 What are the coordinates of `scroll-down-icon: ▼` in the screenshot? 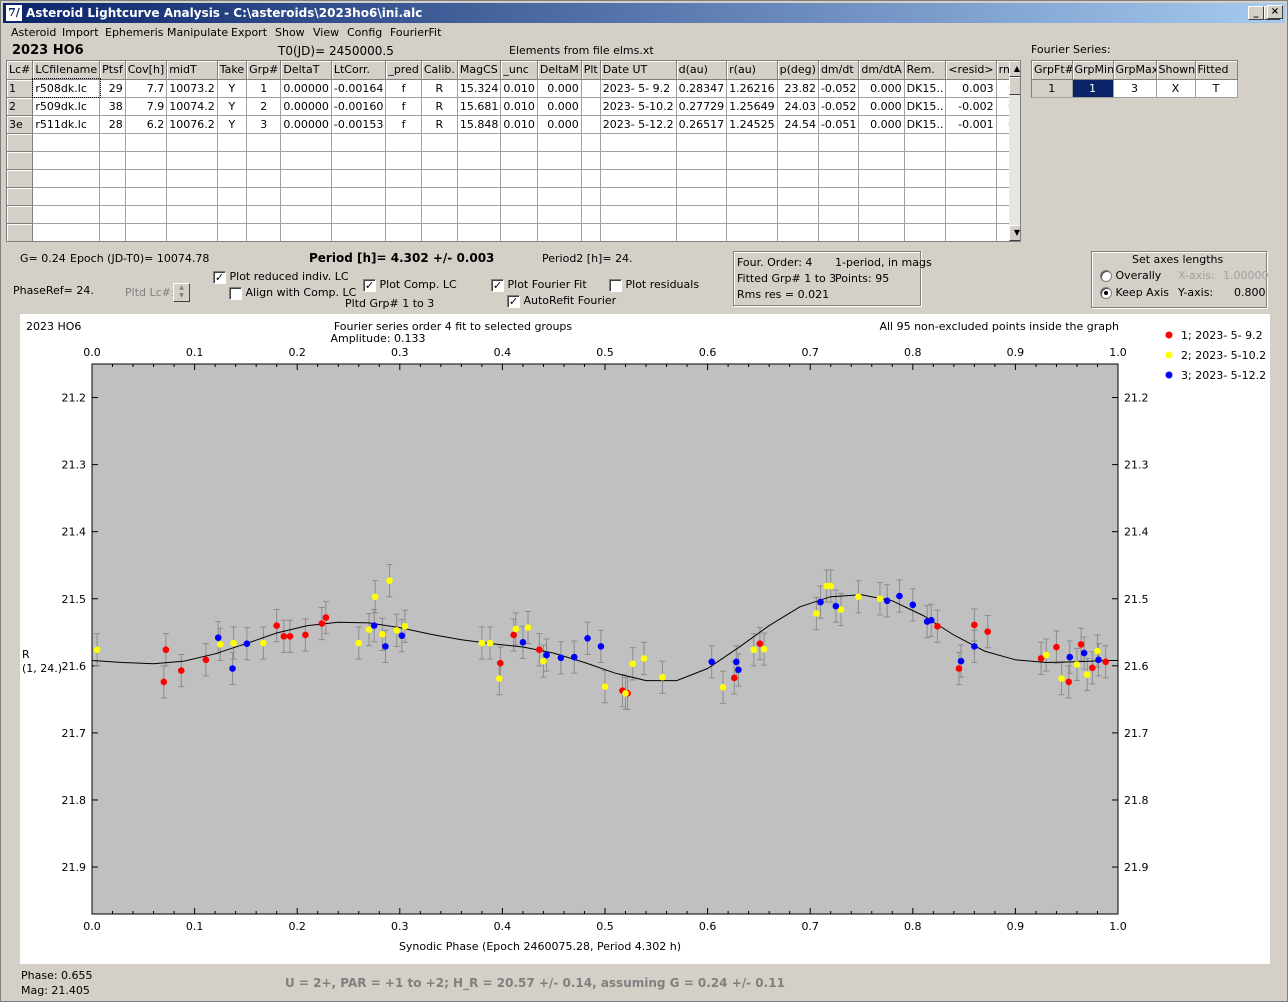 It's located at (1014, 233).